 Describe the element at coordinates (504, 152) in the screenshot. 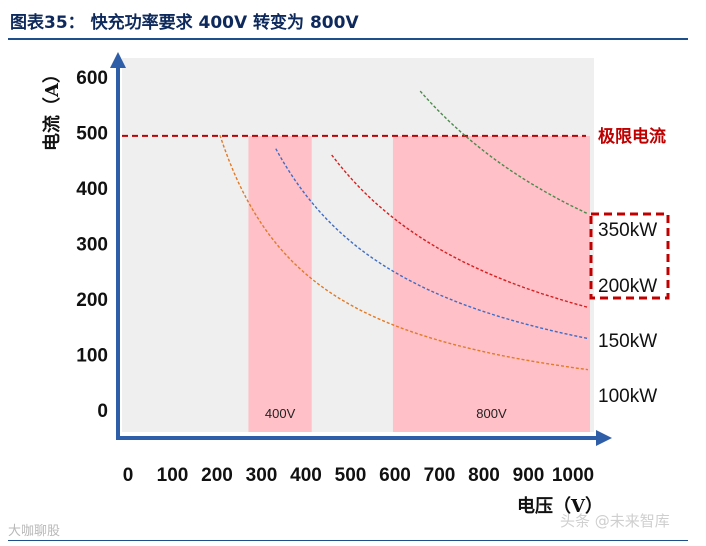

I see `series-350kW` at that location.